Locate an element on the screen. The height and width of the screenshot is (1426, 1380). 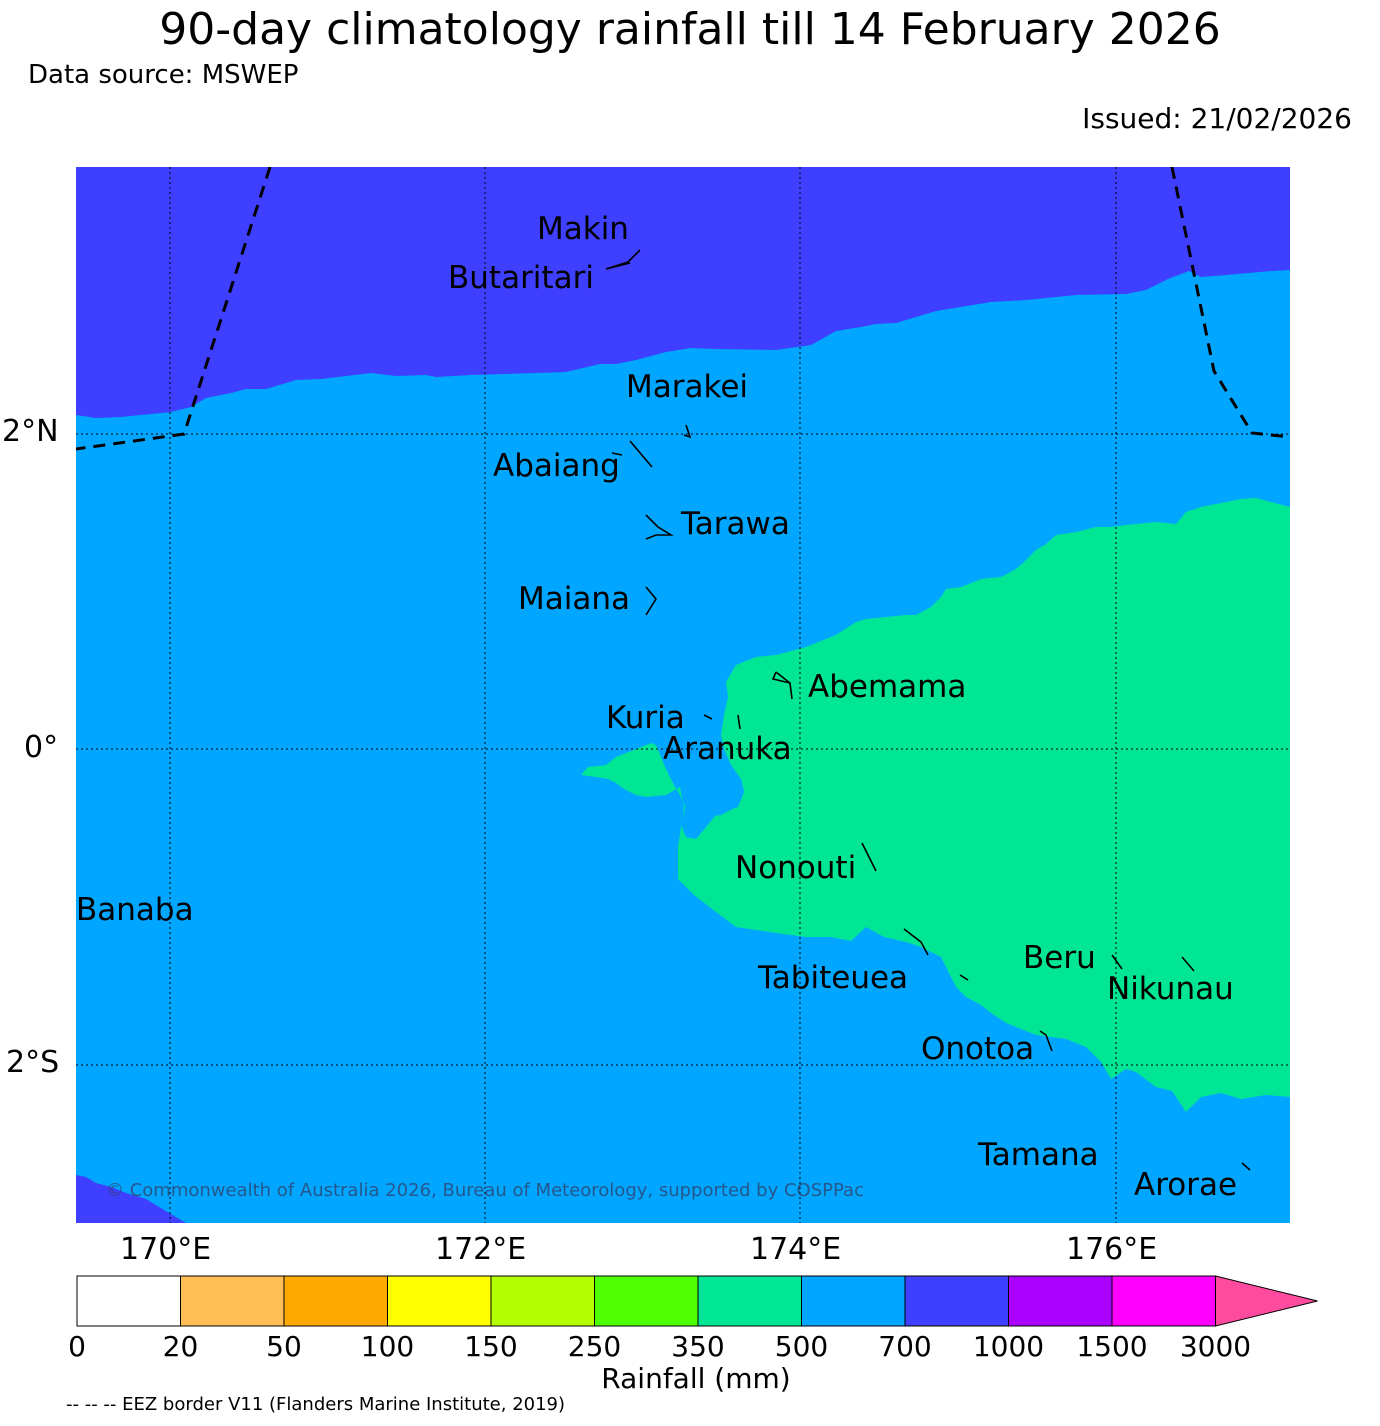
colorbar-label-350: 350 is located at coordinates (698, 1346).